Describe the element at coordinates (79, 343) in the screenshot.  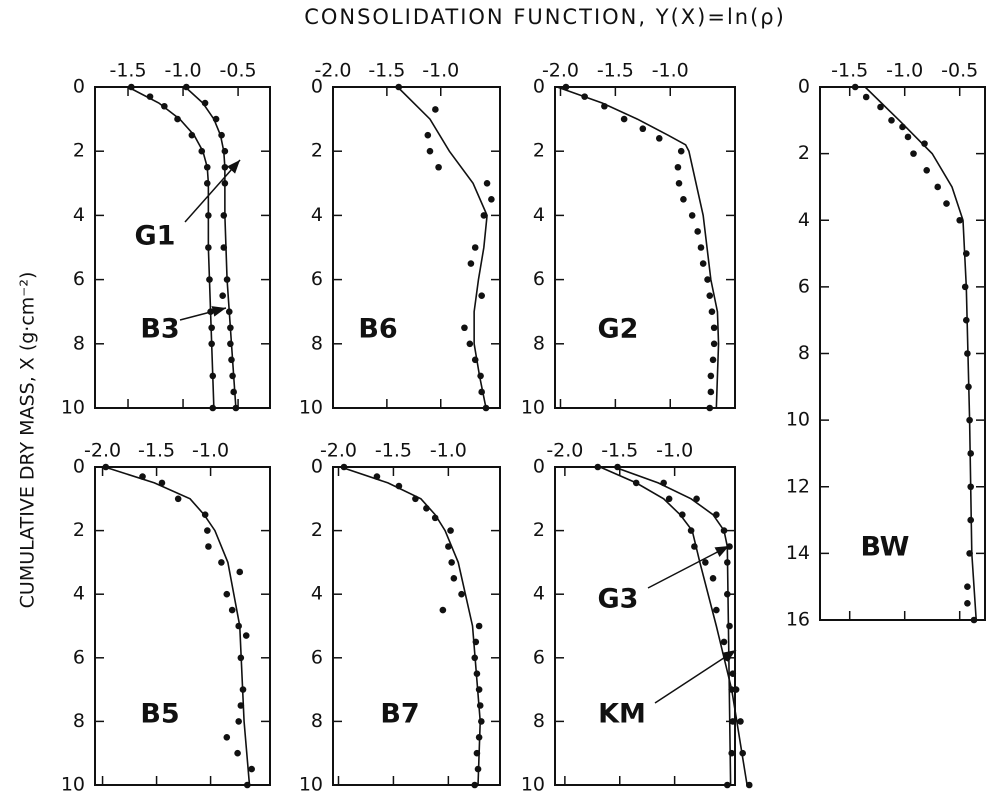
I see `y-tick-label: 8` at that location.